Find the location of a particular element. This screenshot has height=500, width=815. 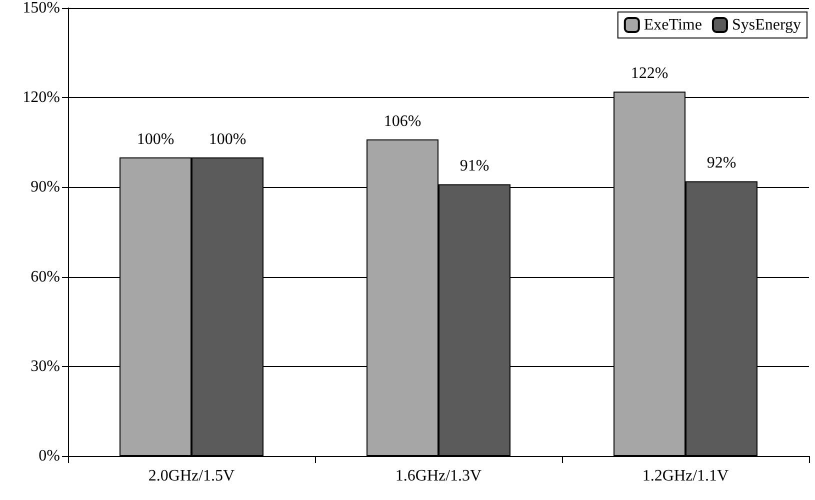

x-tick-label: 1.6GHz/1.3V is located at coordinates (438, 476).